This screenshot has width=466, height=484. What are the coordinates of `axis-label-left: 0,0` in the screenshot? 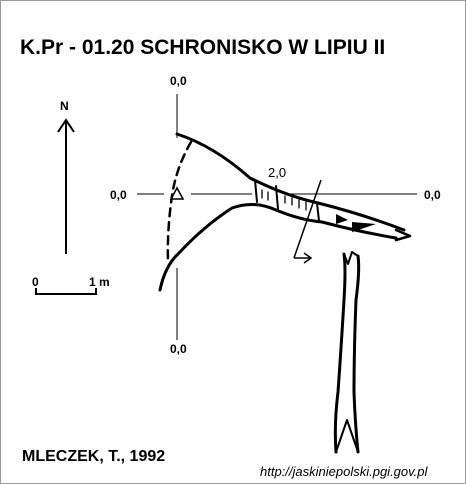 It's located at (118, 195).